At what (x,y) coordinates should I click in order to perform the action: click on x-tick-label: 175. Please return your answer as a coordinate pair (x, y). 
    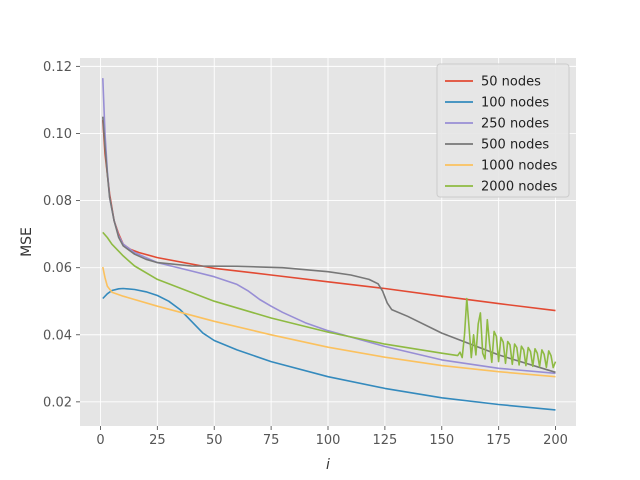
    Looking at the image, I should click on (498, 440).